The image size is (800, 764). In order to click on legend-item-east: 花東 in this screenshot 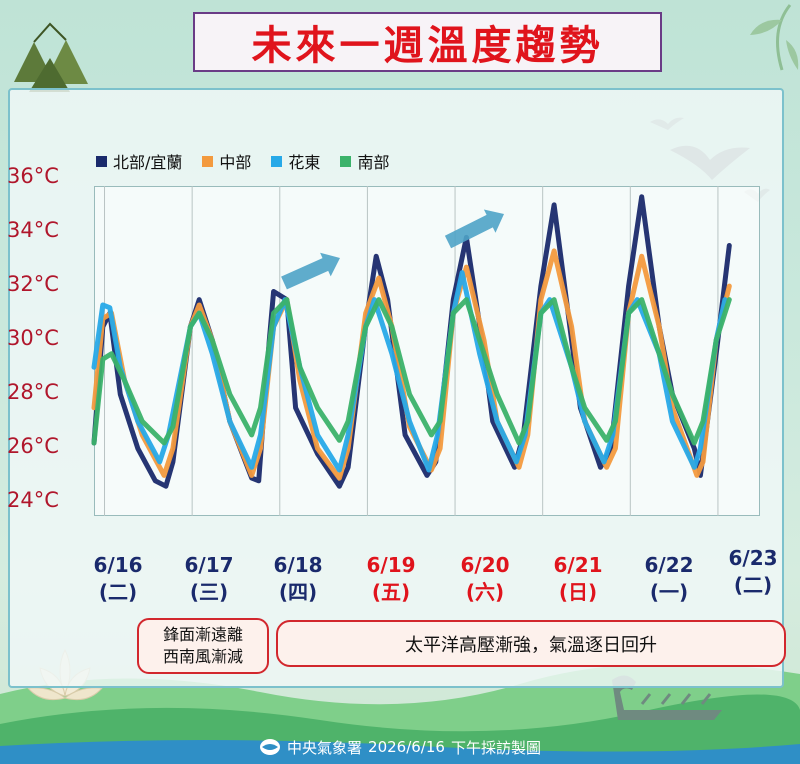, I will do `click(295, 161)`.